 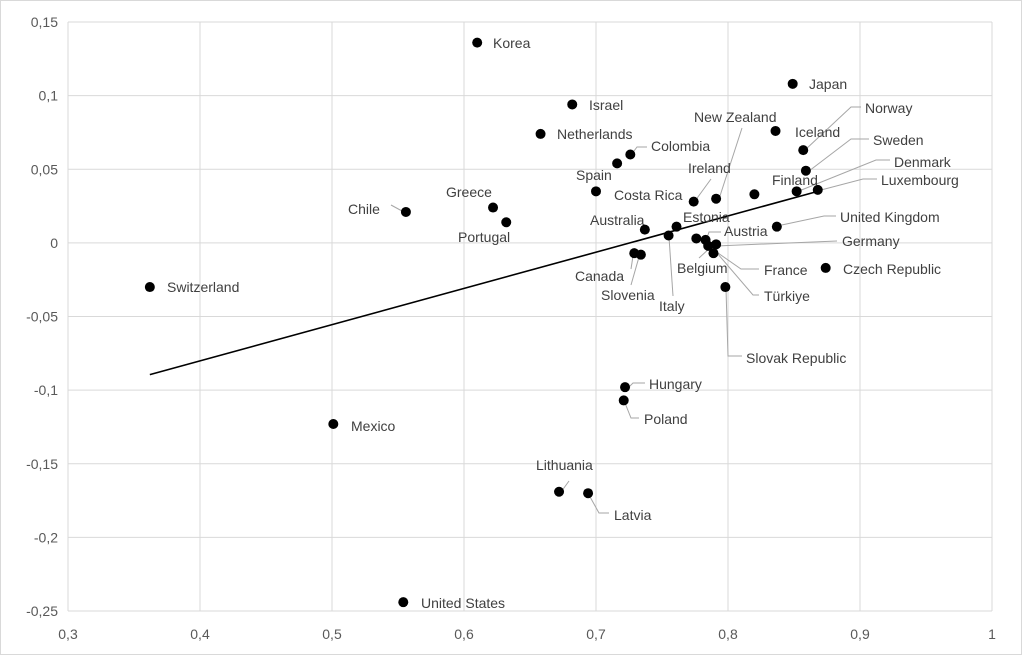 I want to click on label-poland: Poland, so click(x=666, y=419).